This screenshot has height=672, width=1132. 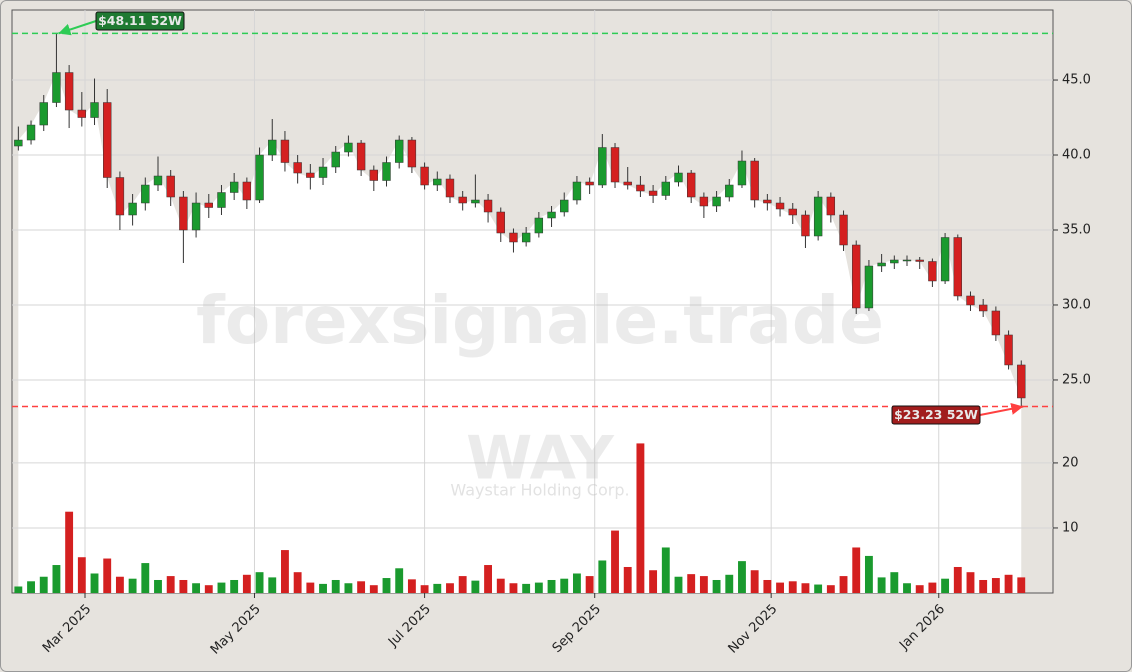 What do you see at coordinates (936, 415) in the screenshot?
I see `level-label-box` at bounding box center [936, 415].